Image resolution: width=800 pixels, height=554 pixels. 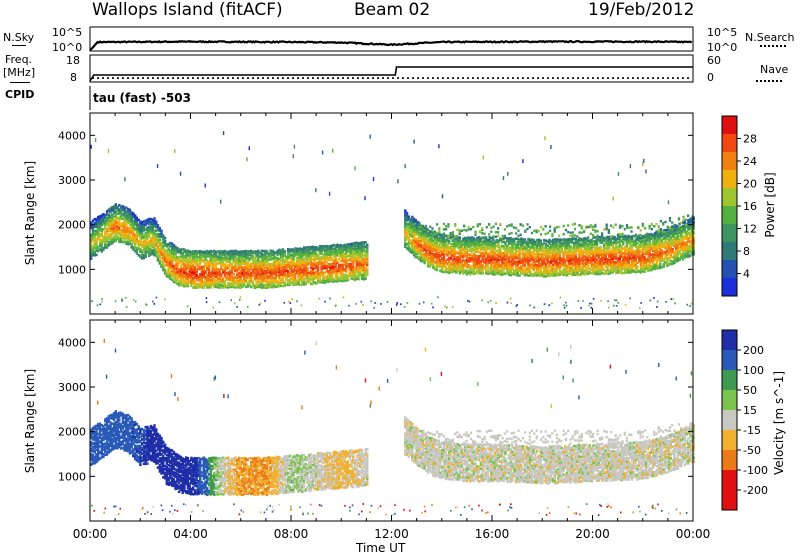 I want to click on nsky-tick-top-left: 10^5, so click(x=67, y=32).